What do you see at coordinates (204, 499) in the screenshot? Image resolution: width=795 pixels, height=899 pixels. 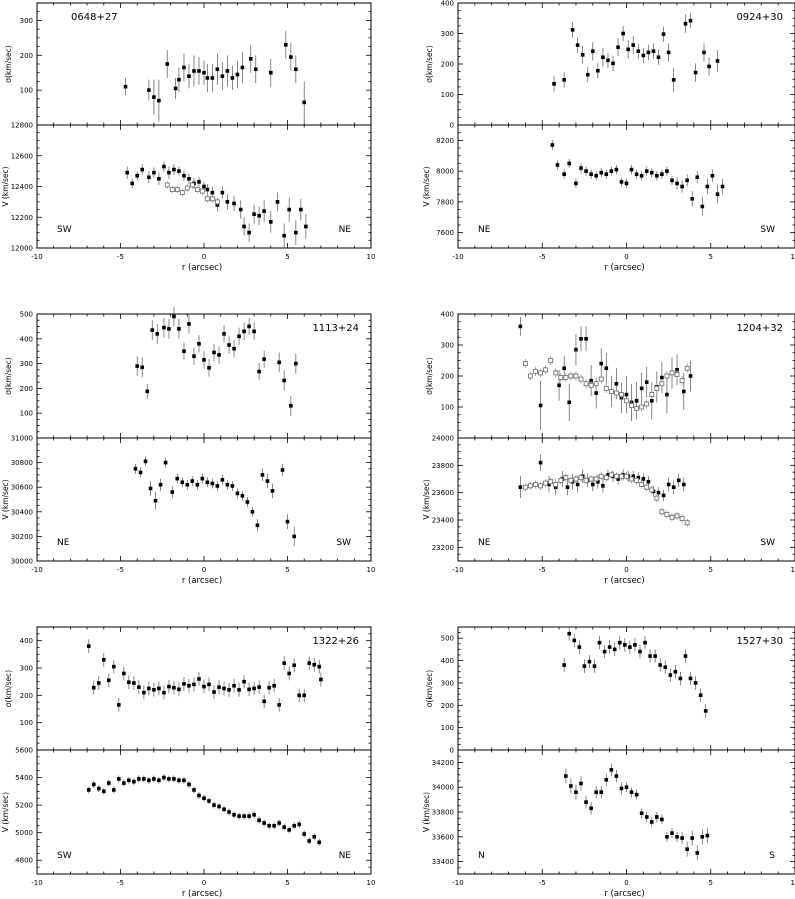 I see `velocity-plot-frame` at bounding box center [204, 499].